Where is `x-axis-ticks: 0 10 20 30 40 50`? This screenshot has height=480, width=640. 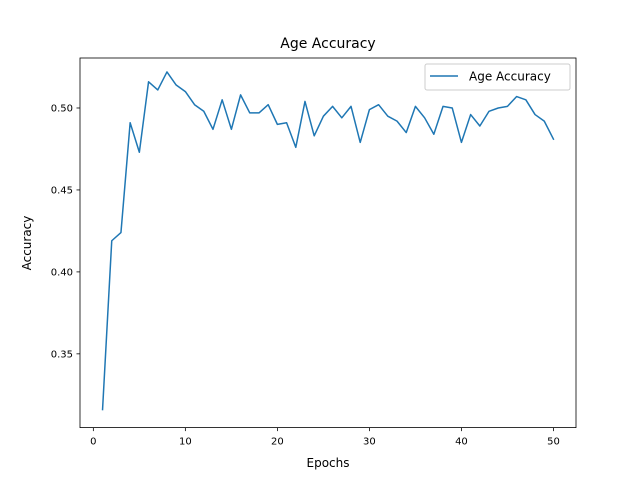
x-axis-ticks: 0 10 20 30 40 50 is located at coordinates (325, 437).